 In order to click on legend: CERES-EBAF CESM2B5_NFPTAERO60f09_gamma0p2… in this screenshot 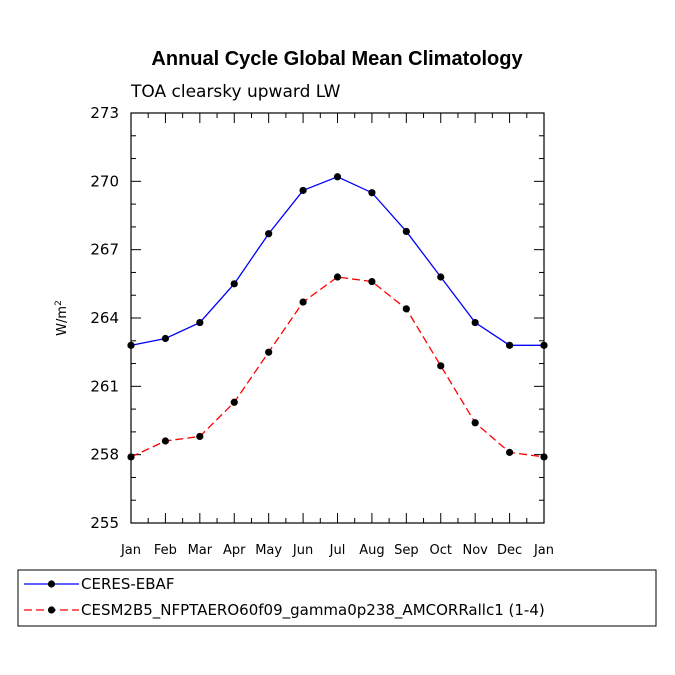, I will do `click(284, 597)`.